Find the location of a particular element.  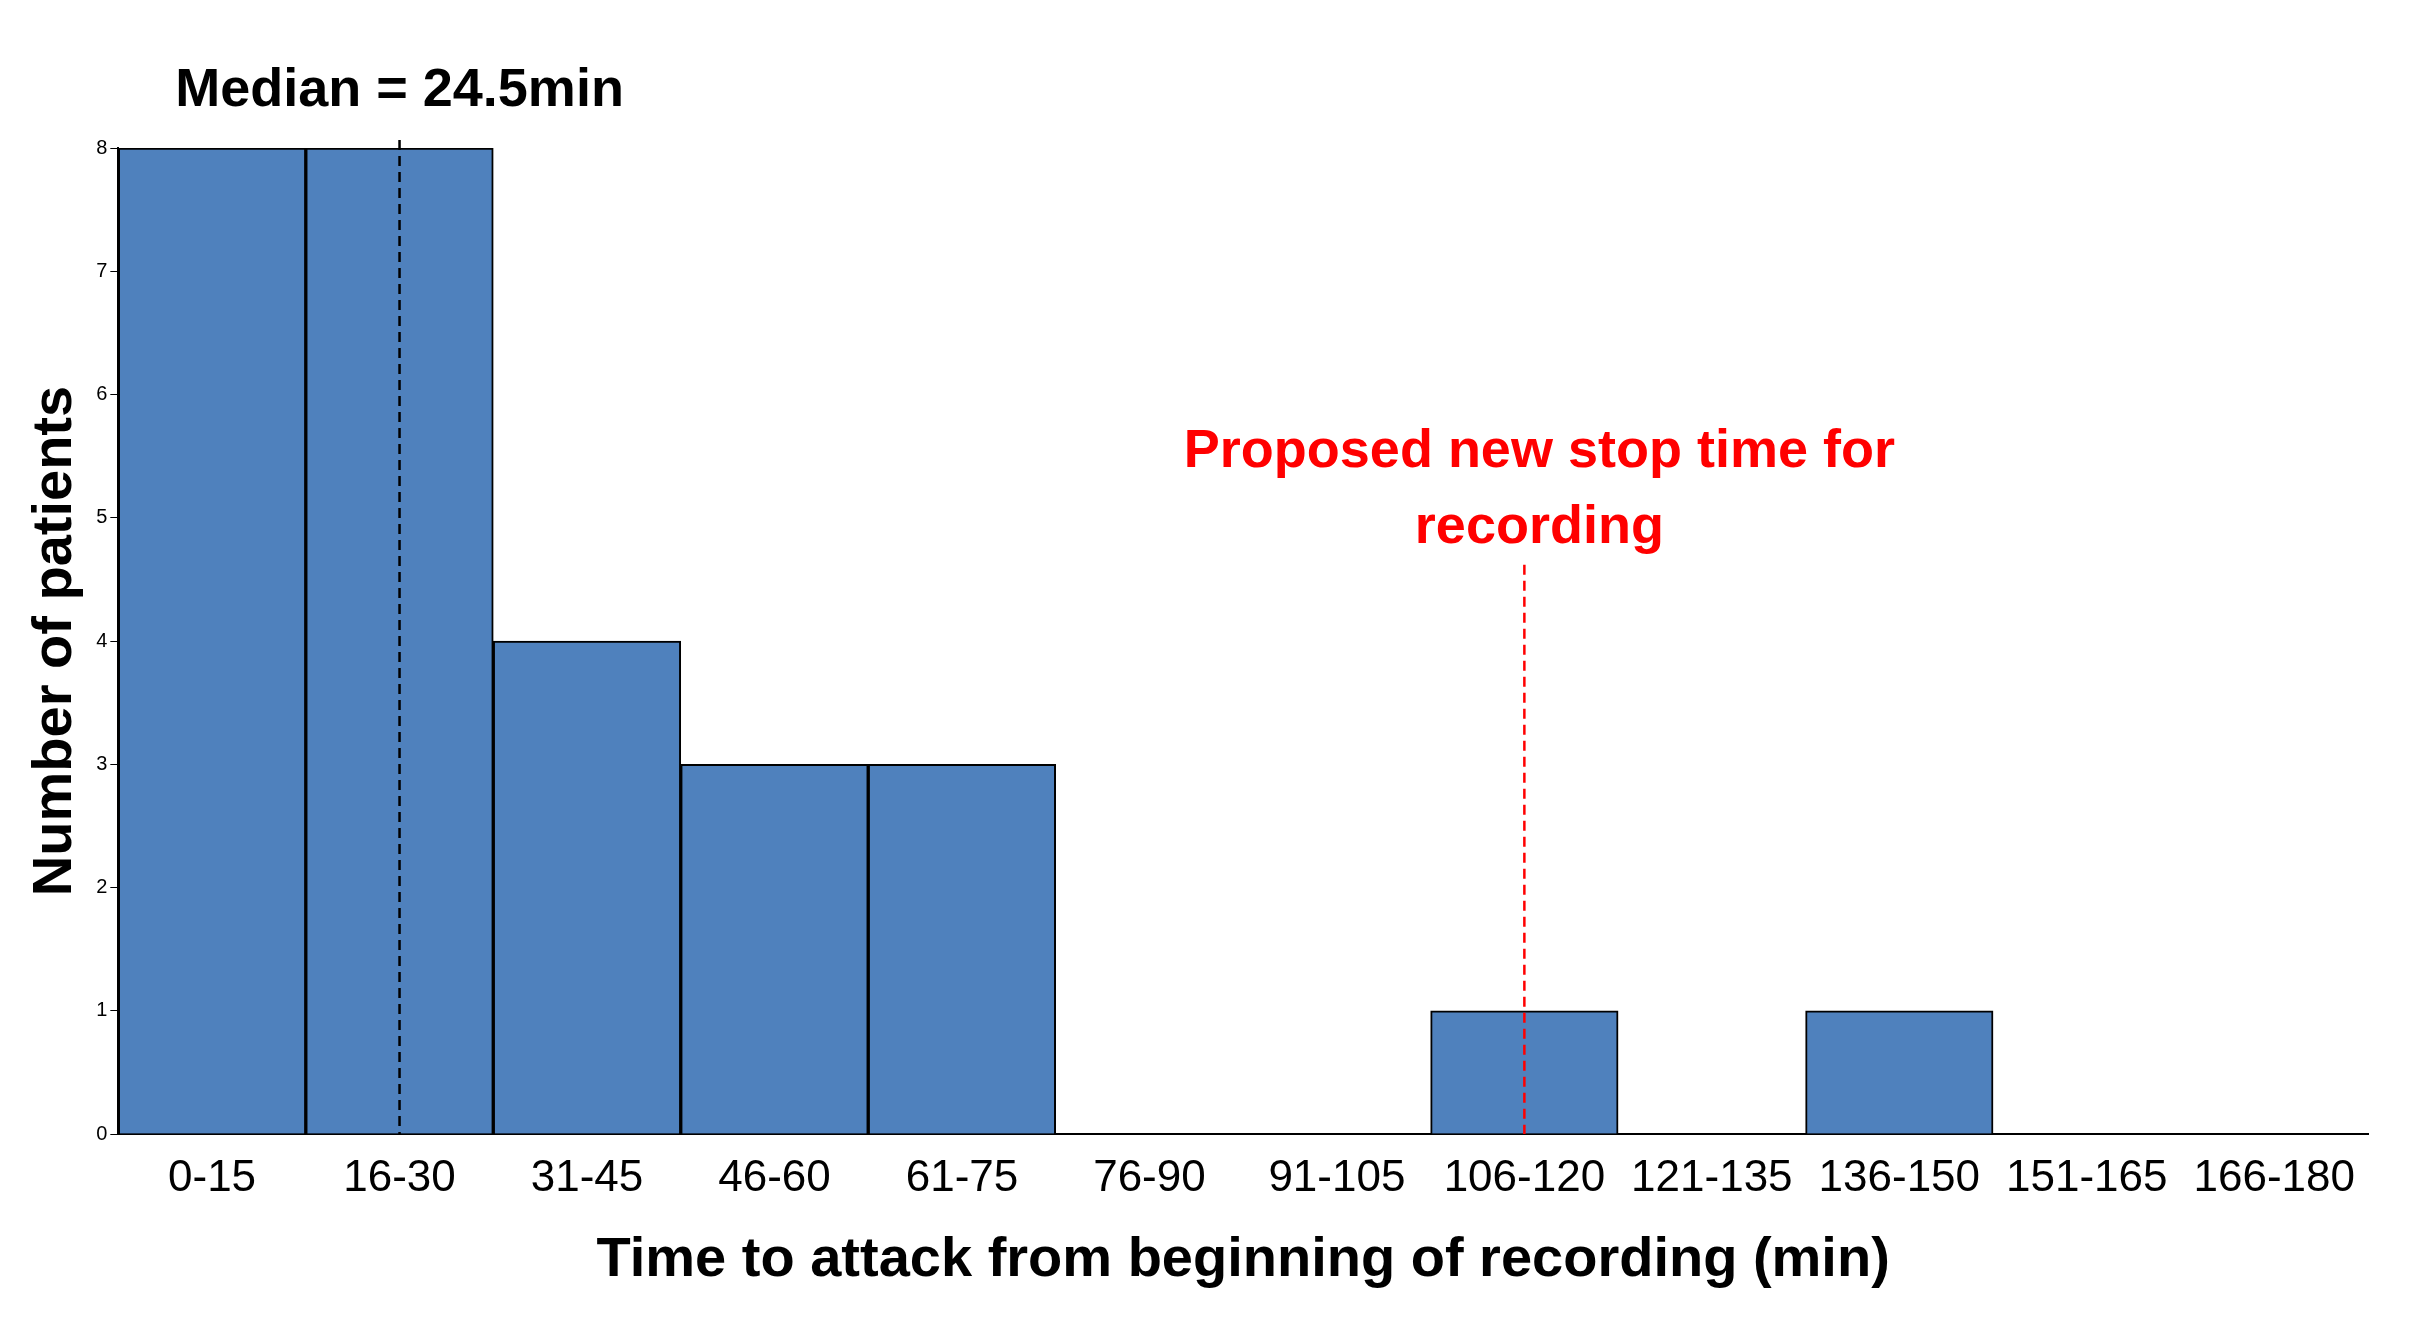

y-tick-label: 3 is located at coordinates (102, 762).